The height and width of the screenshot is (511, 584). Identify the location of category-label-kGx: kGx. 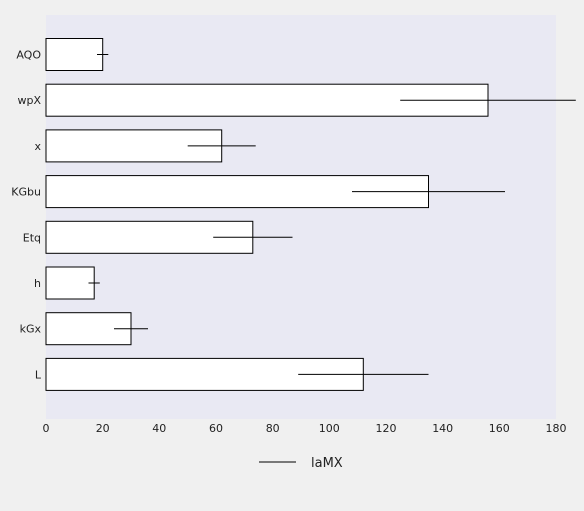
(31, 329).